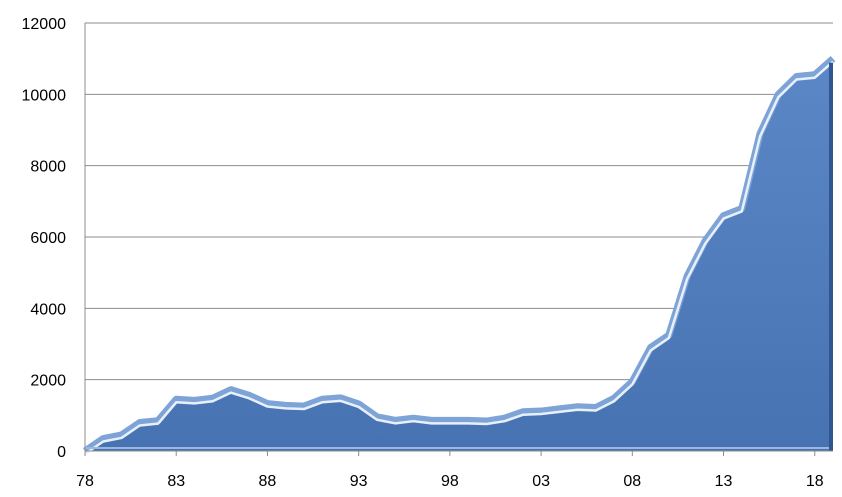 This screenshot has width=842, height=497. Describe the element at coordinates (632, 481) in the screenshot. I see `x-tick-label: 08` at that location.